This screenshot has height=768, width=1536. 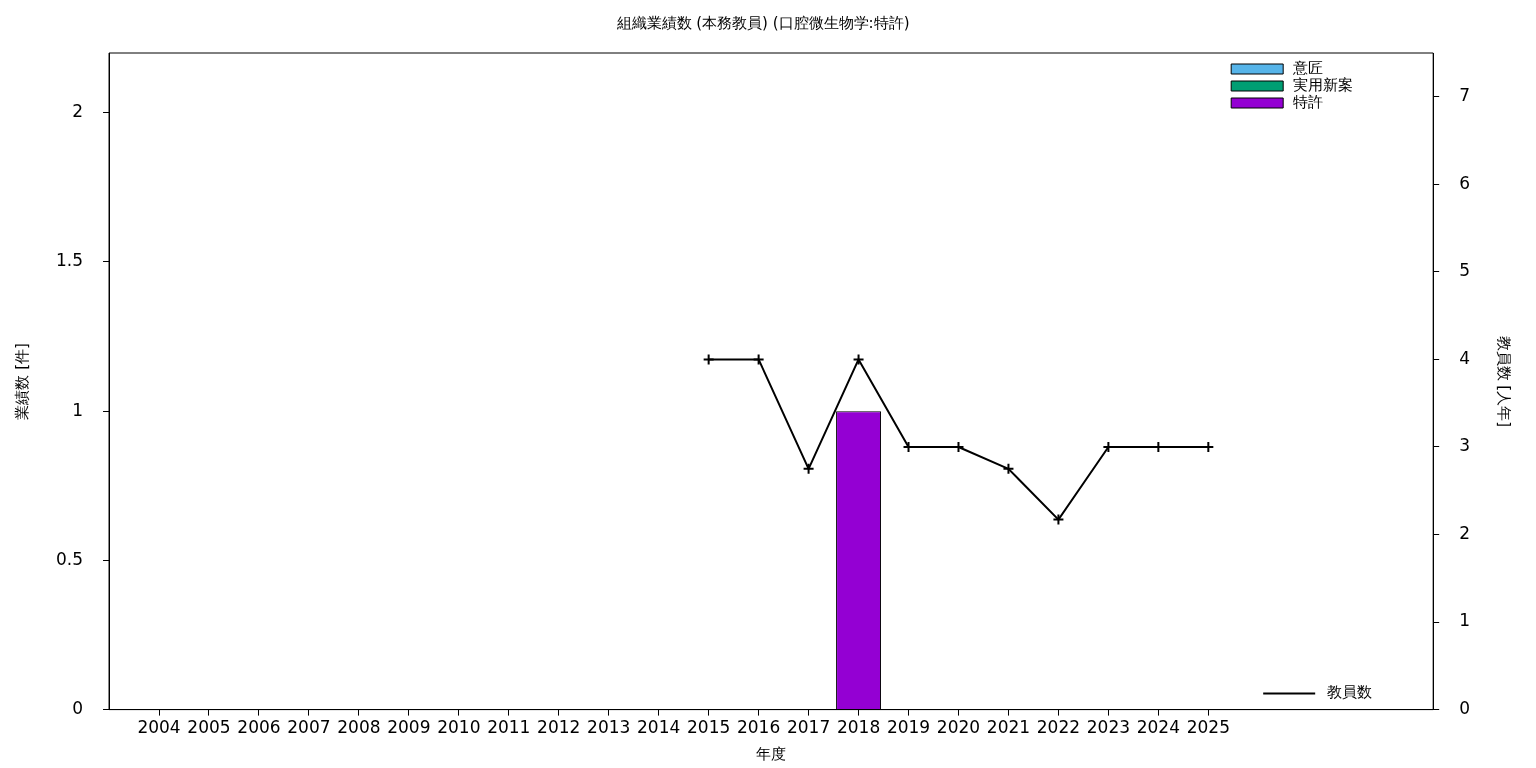 What do you see at coordinates (1465, 270) in the screenshot?
I see `y2-tick-label: 5` at bounding box center [1465, 270].